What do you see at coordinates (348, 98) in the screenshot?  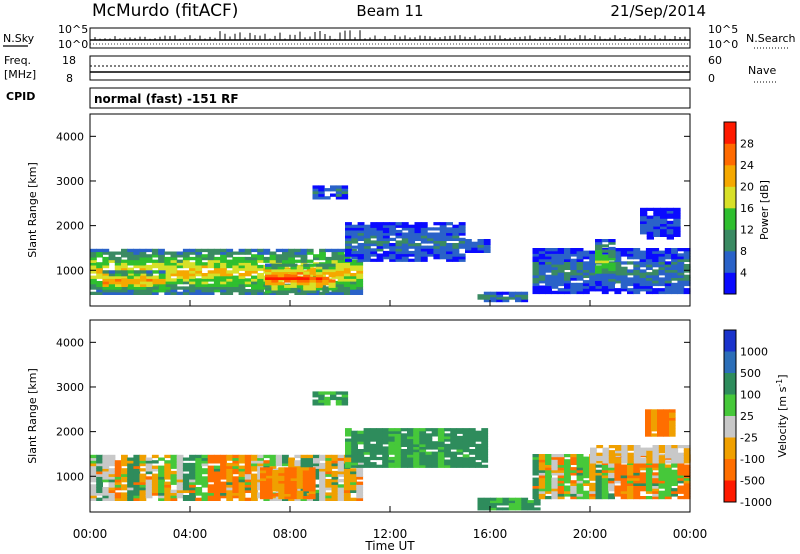 I see `cpid-panel: CPID normal (fast) -151 RF` at bounding box center [348, 98].